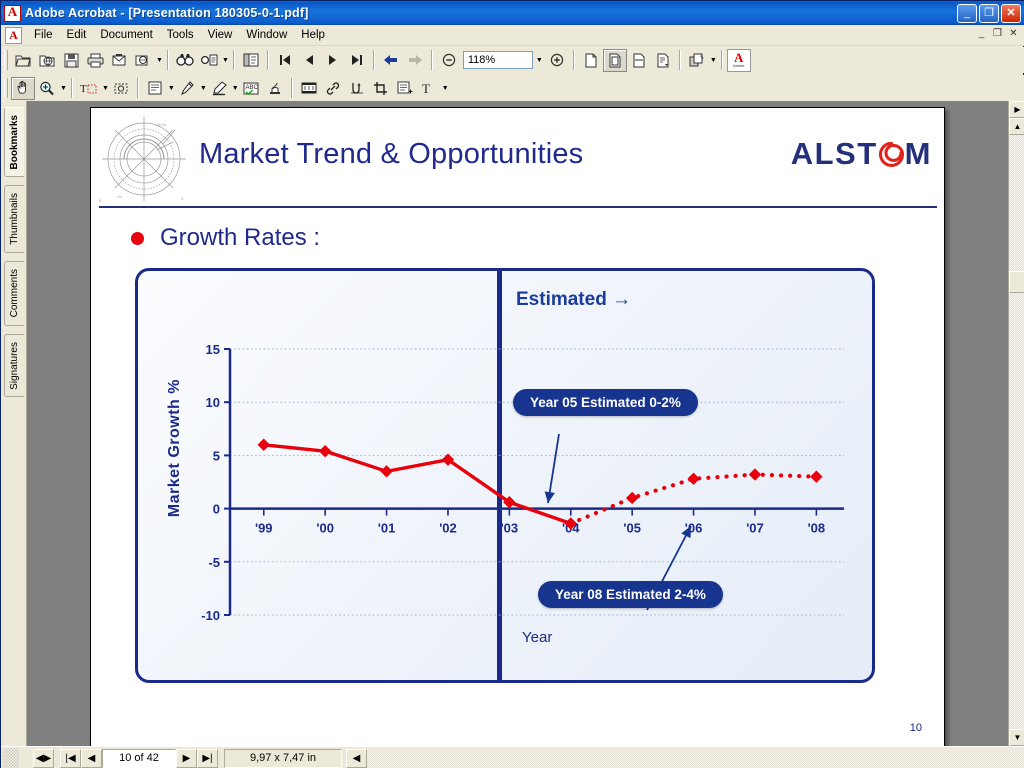 Image resolution: width=1024 pixels, height=768 pixels. Describe the element at coordinates (171, 88) in the screenshot. I see `note-tool-caret-icon: ▼` at that location.